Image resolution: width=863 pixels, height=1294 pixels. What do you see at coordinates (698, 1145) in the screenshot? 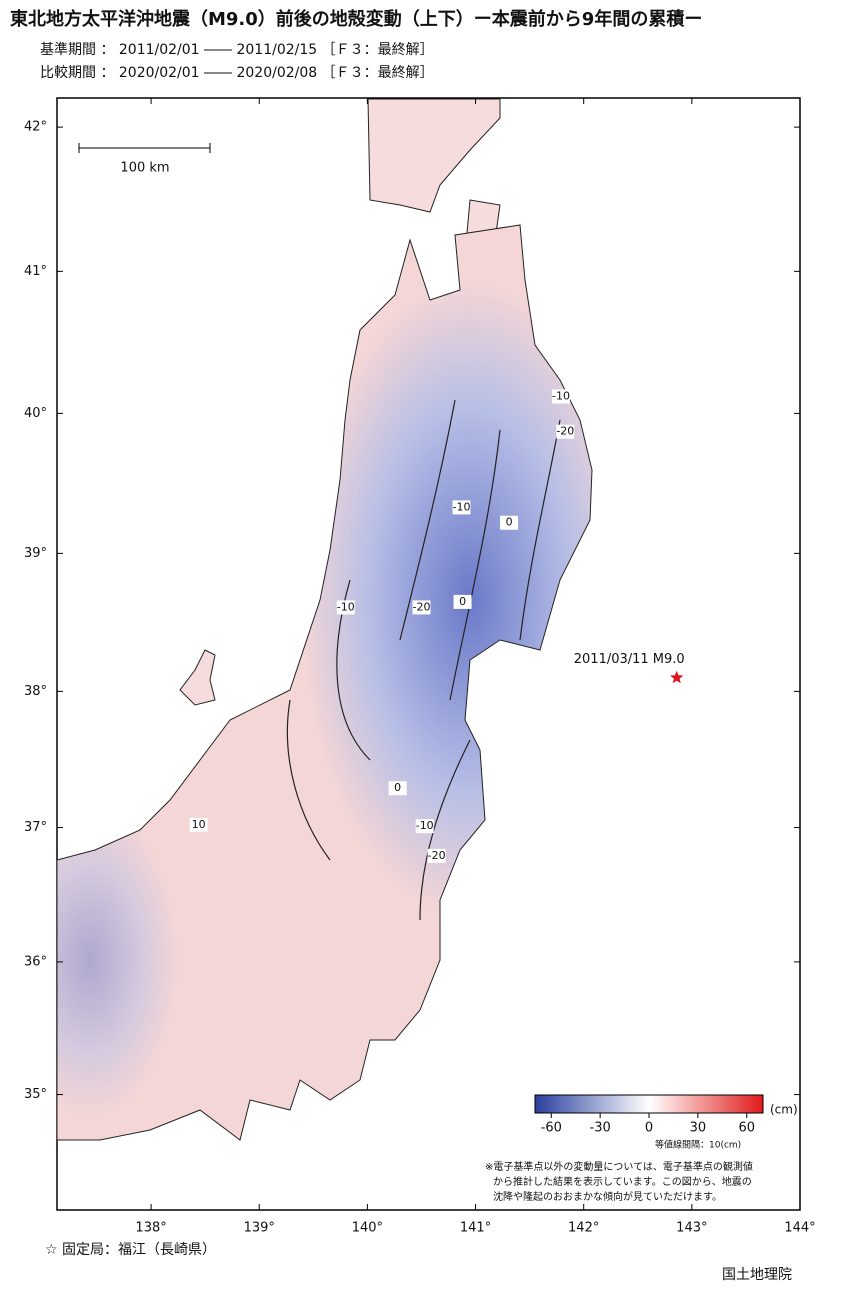
I see `contour-interval: 等値線間隔：10(cm)` at bounding box center [698, 1145].